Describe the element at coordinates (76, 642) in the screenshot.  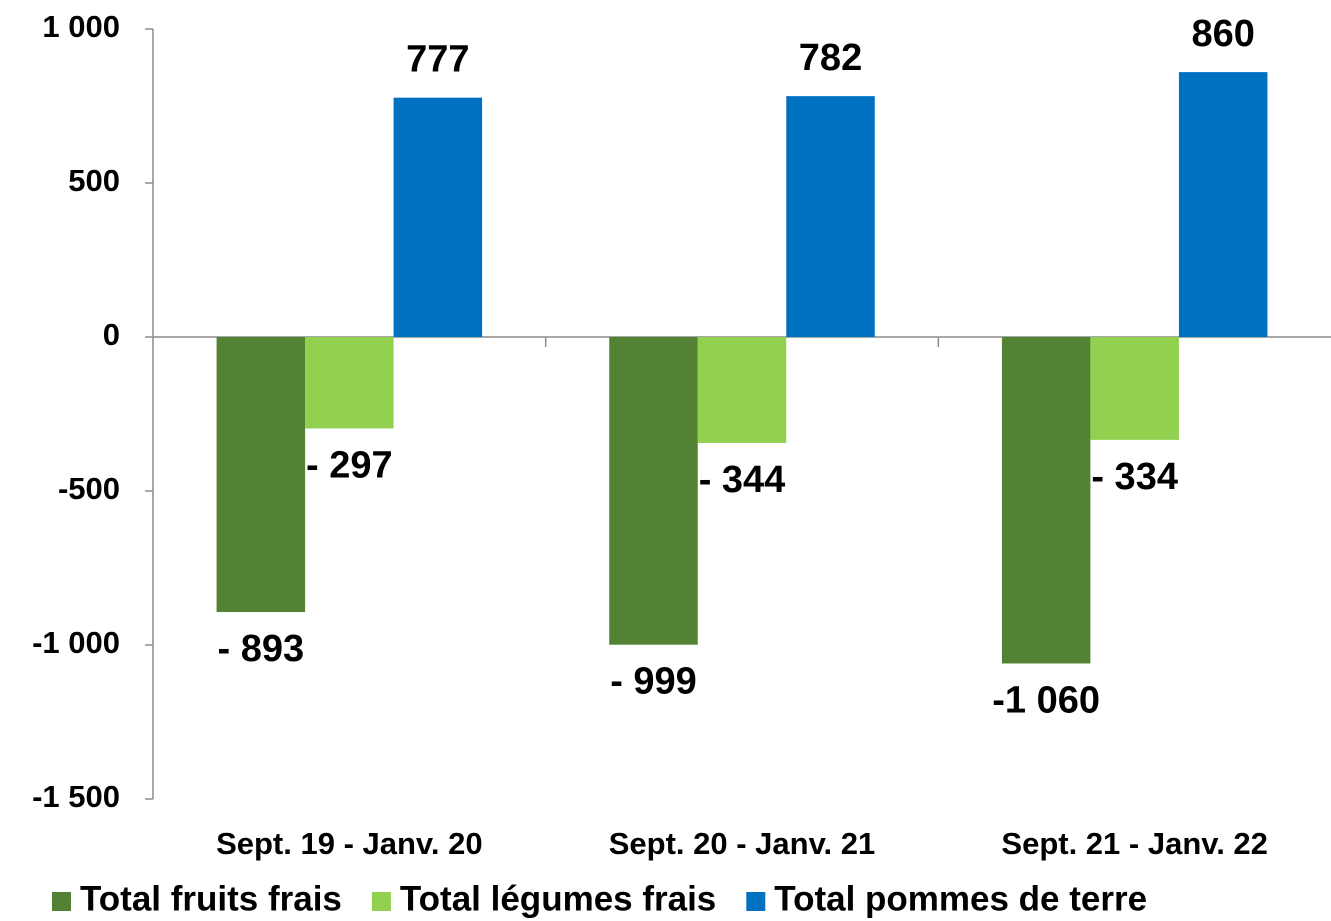
I see `y-tick-label: -1 000` at that location.